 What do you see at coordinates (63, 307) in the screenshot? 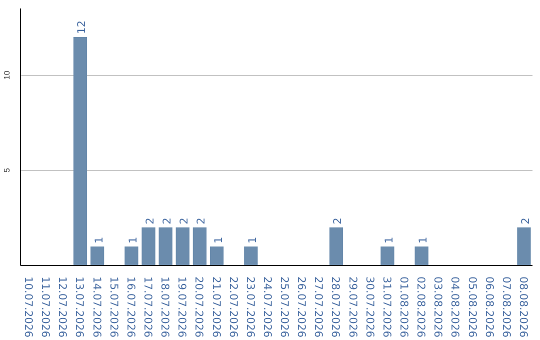
I see `x-tick-label: 12.07.2026` at bounding box center [63, 307].